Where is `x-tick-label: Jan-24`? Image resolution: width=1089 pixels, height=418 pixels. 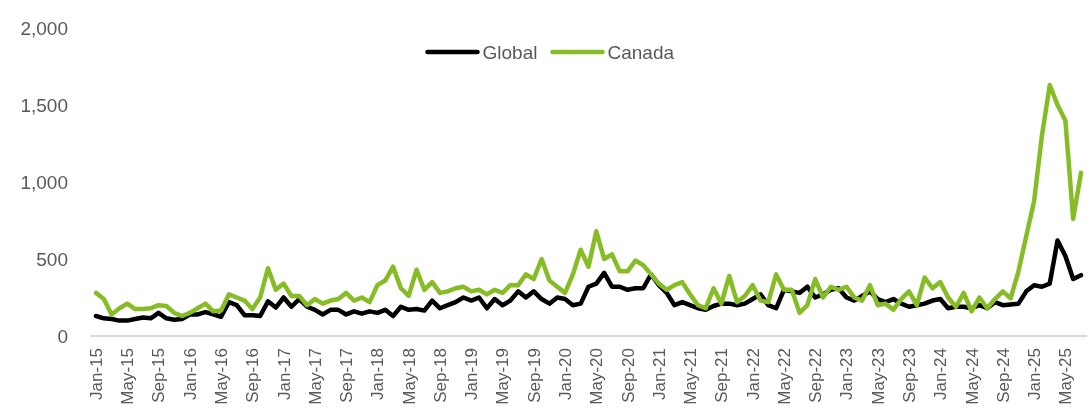 x-tick-label: Jan-24 is located at coordinates (941, 374).